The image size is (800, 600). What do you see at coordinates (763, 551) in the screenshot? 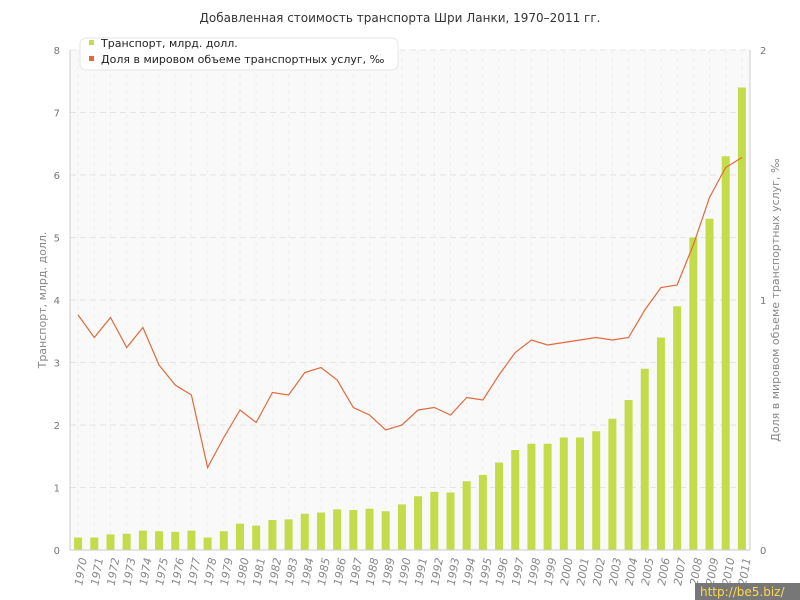
I see `y2-tick-label: 0` at bounding box center [763, 551].